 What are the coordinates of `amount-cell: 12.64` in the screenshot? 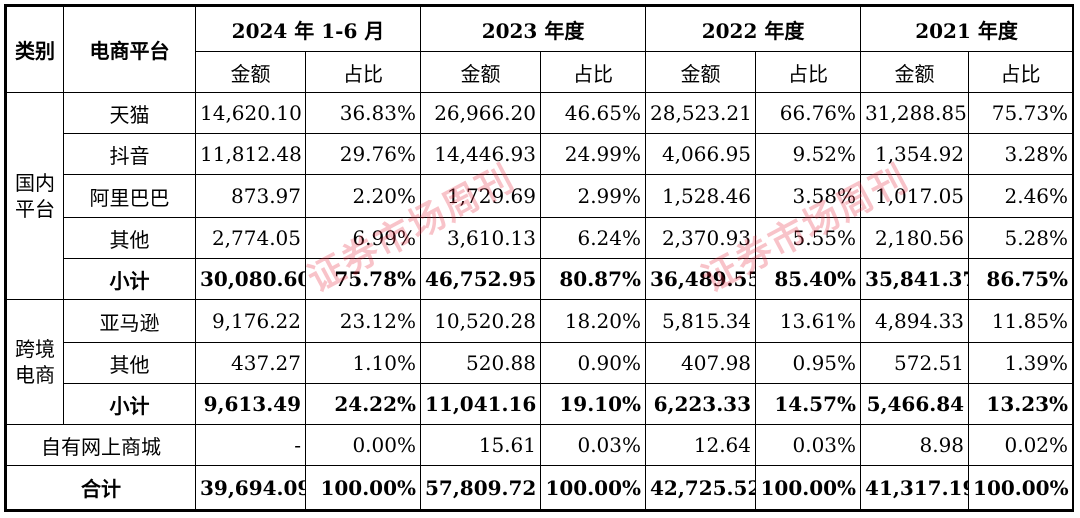 It's located at (701, 445).